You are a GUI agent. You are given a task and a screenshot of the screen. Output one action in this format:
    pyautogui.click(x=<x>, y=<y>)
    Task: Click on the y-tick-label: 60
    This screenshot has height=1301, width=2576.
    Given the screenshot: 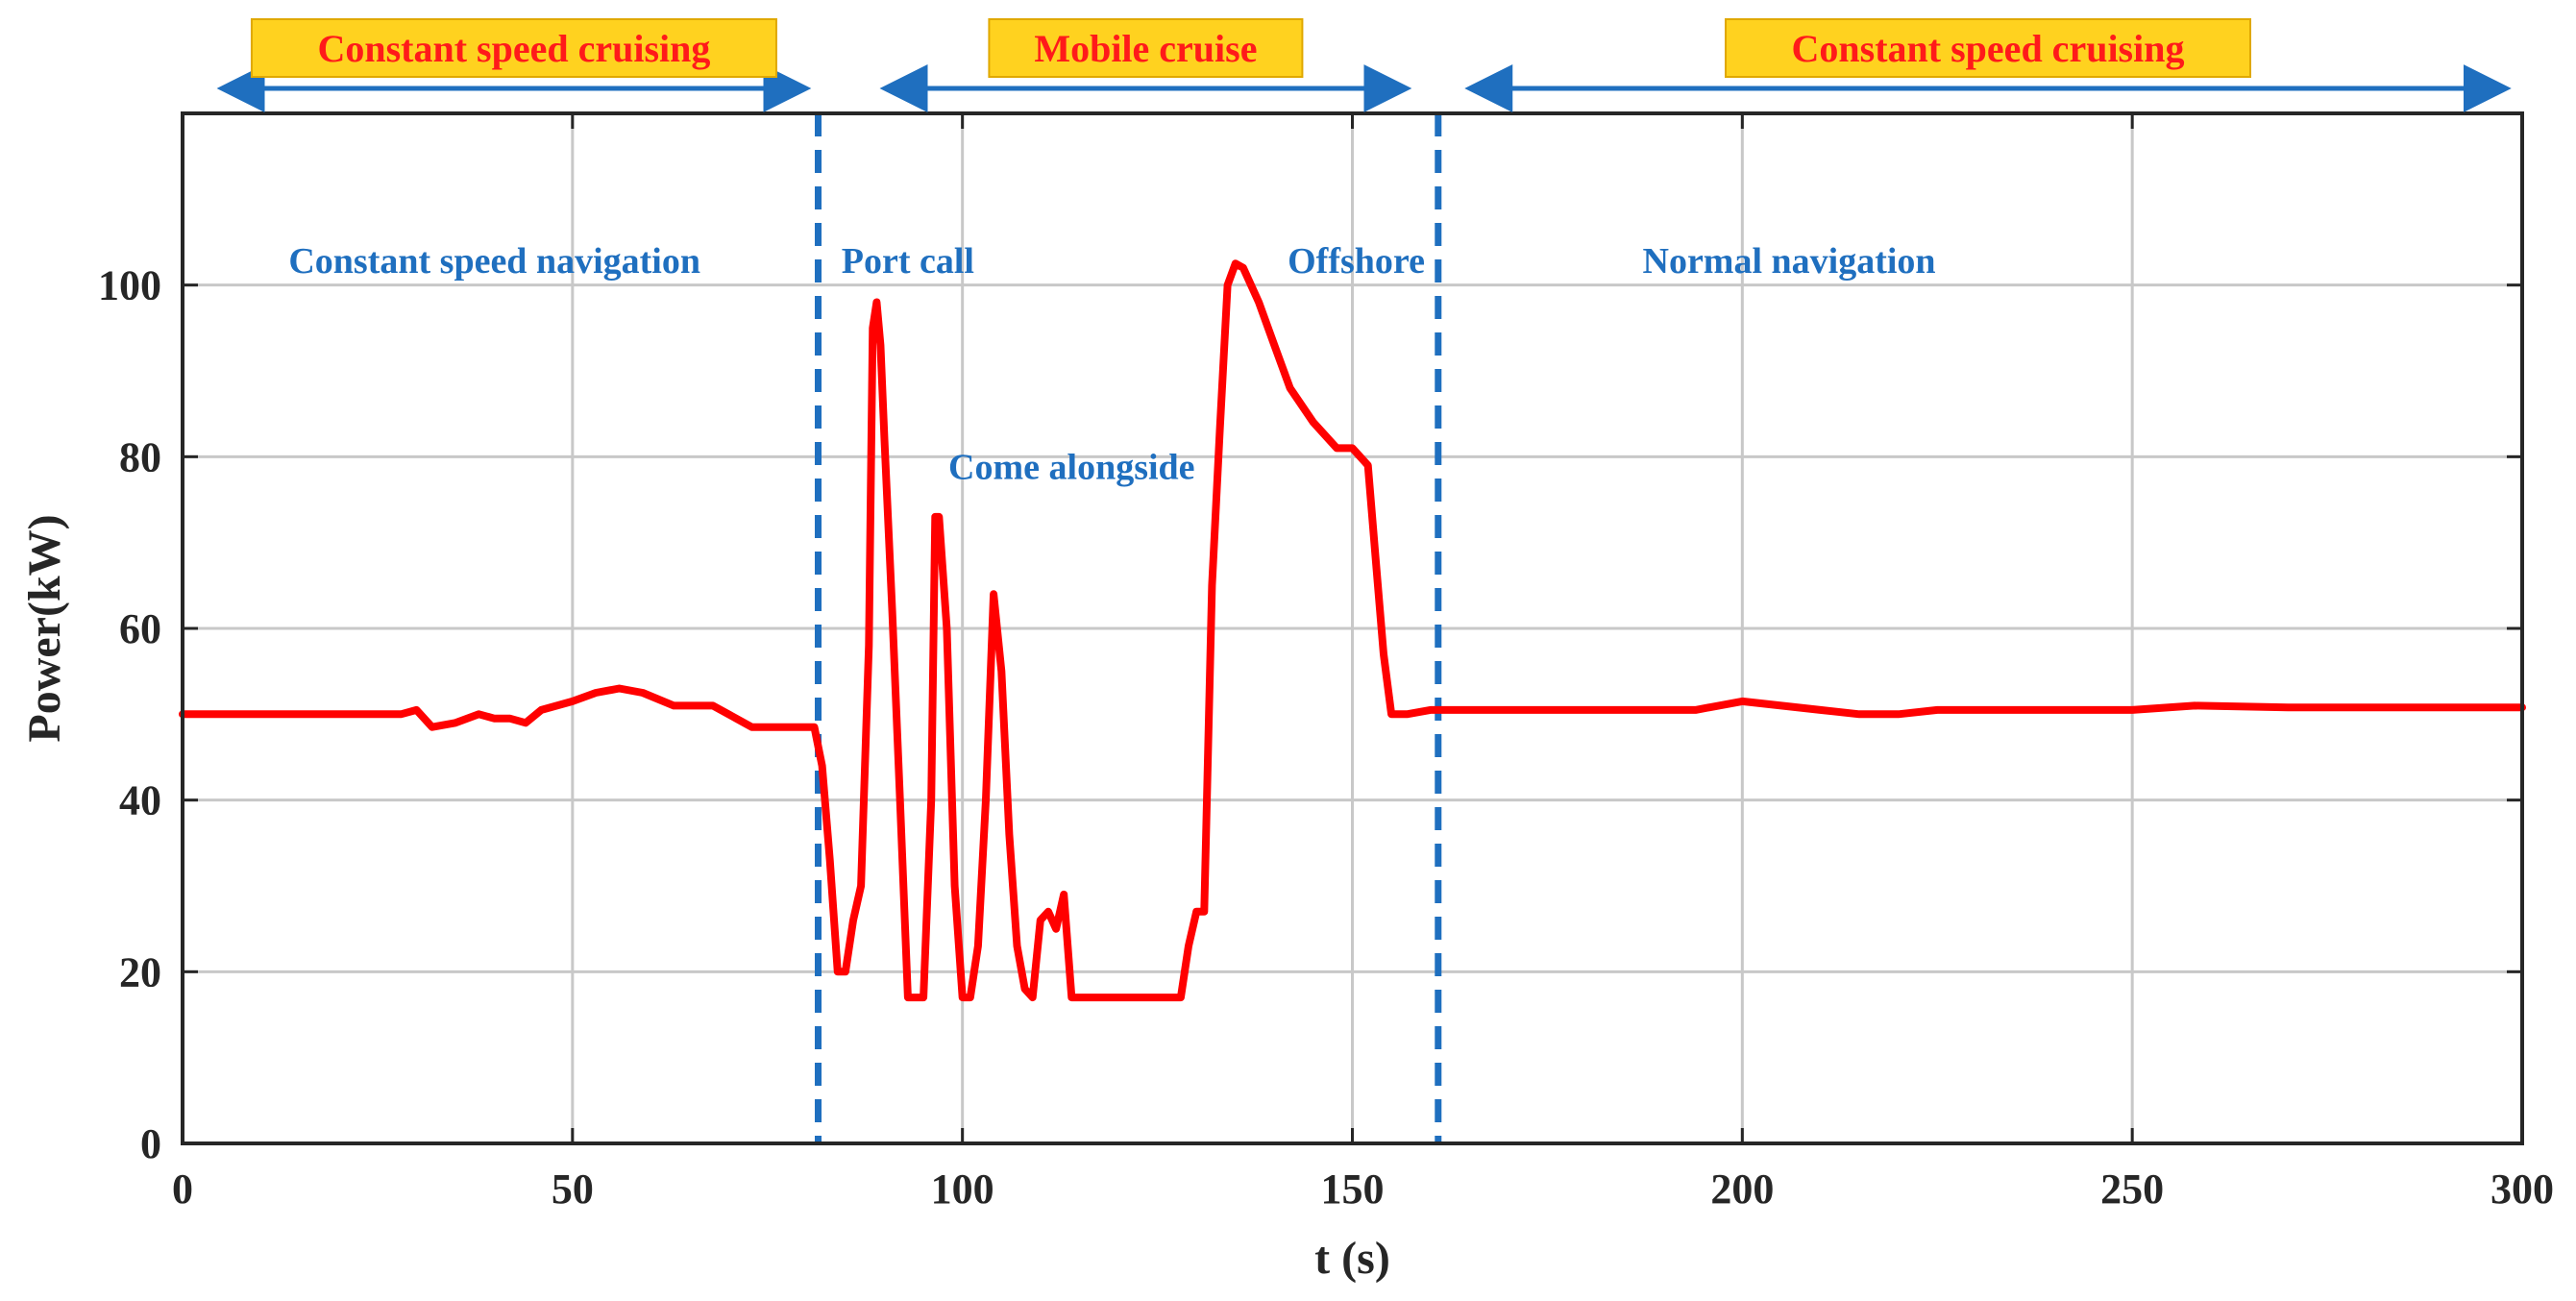 What is the action you would take?
    pyautogui.click(x=140, y=628)
    